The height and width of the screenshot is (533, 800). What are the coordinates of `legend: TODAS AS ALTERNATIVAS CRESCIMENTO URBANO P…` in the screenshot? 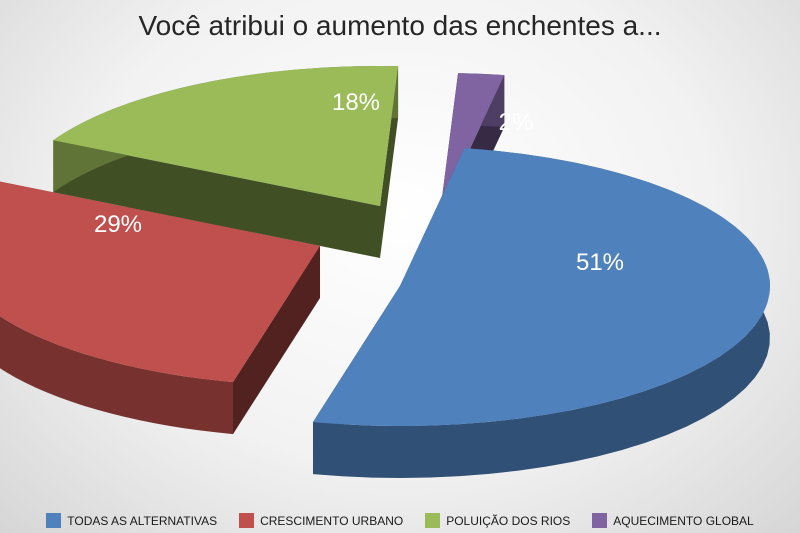 It's located at (400, 520).